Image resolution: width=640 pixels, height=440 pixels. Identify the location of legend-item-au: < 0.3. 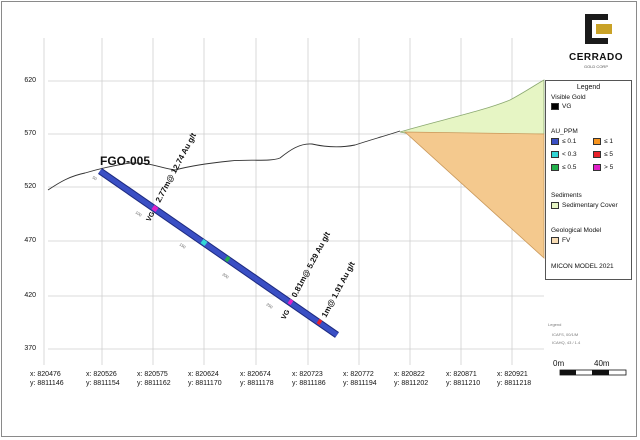
(569, 154).